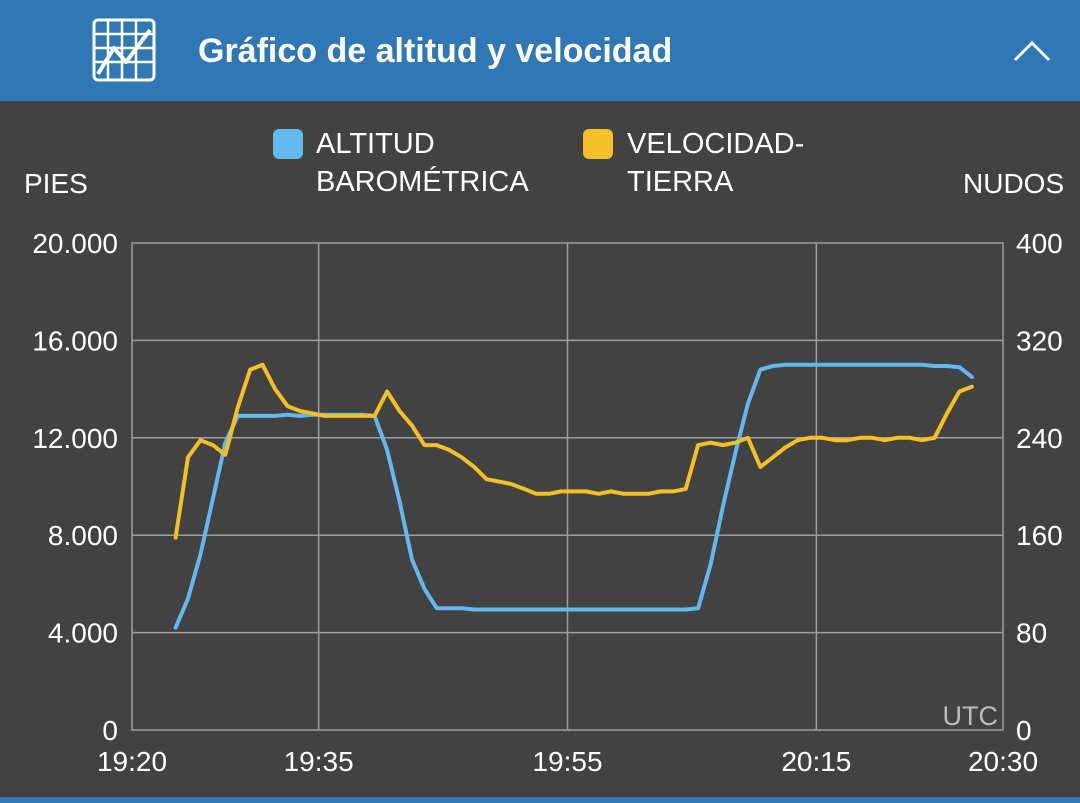  Describe the element at coordinates (1039, 535) in the screenshot. I see `y-right-tick-label: 160` at that location.